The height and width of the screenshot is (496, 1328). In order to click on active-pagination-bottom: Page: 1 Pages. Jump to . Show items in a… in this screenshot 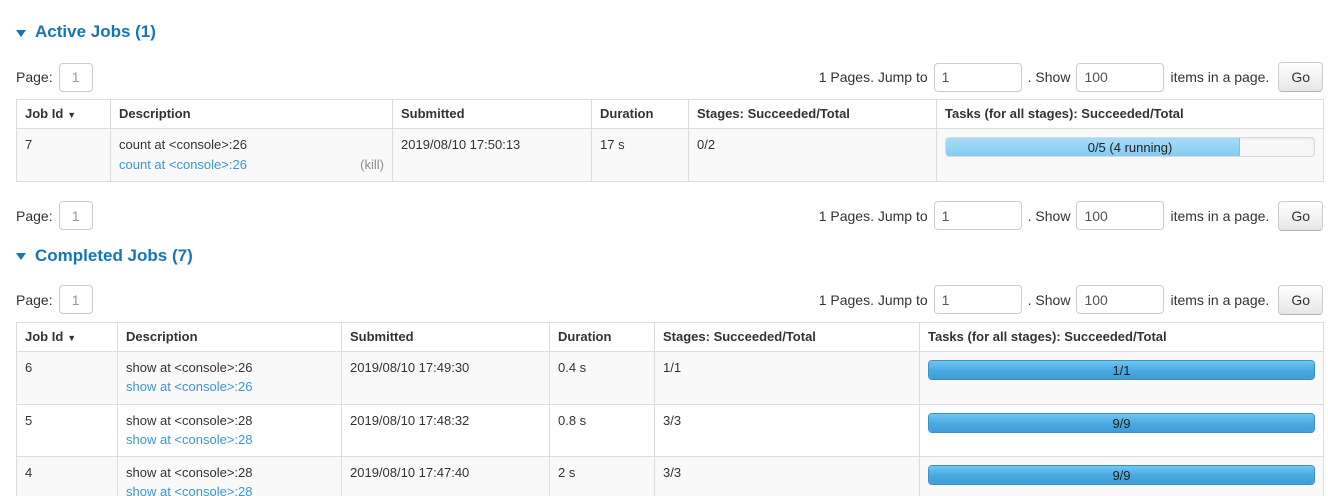, I will do `click(669, 215)`.